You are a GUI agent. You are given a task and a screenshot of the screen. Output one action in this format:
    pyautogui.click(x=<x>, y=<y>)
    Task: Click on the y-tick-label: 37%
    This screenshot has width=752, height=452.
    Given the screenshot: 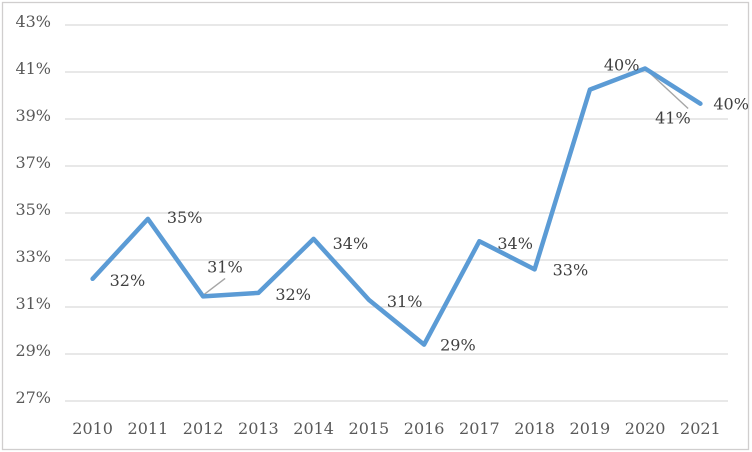 What is the action you would take?
    pyautogui.click(x=33, y=162)
    